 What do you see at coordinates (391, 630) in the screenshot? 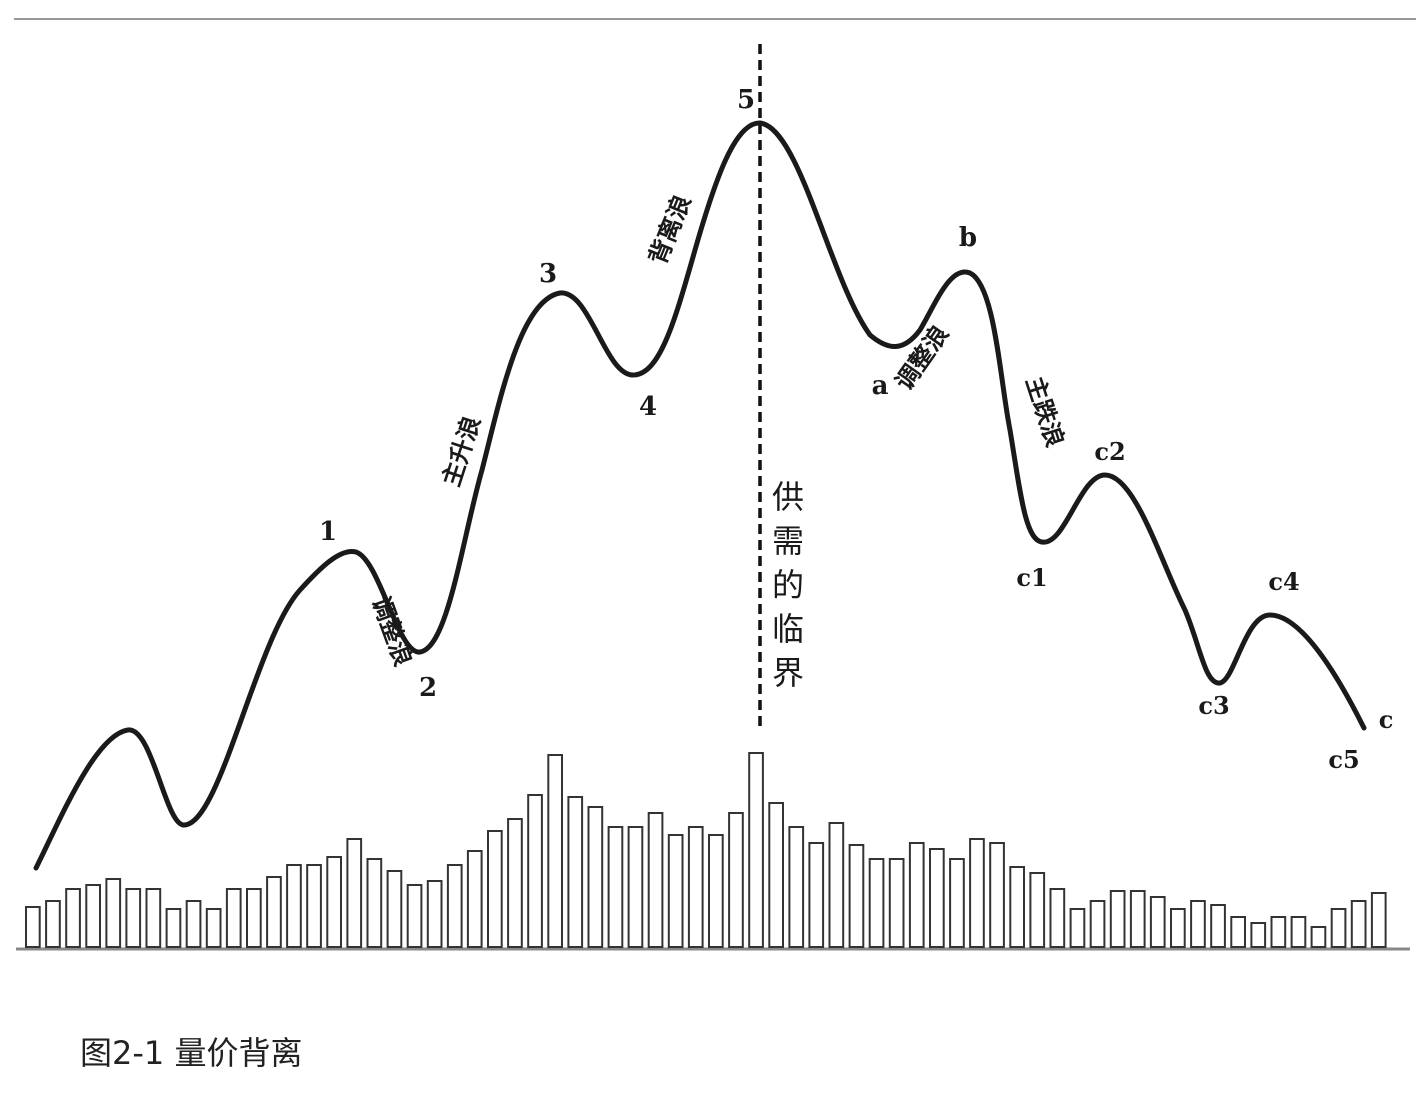
I see `segment-label-correction-1: 调整浪` at bounding box center [391, 630].